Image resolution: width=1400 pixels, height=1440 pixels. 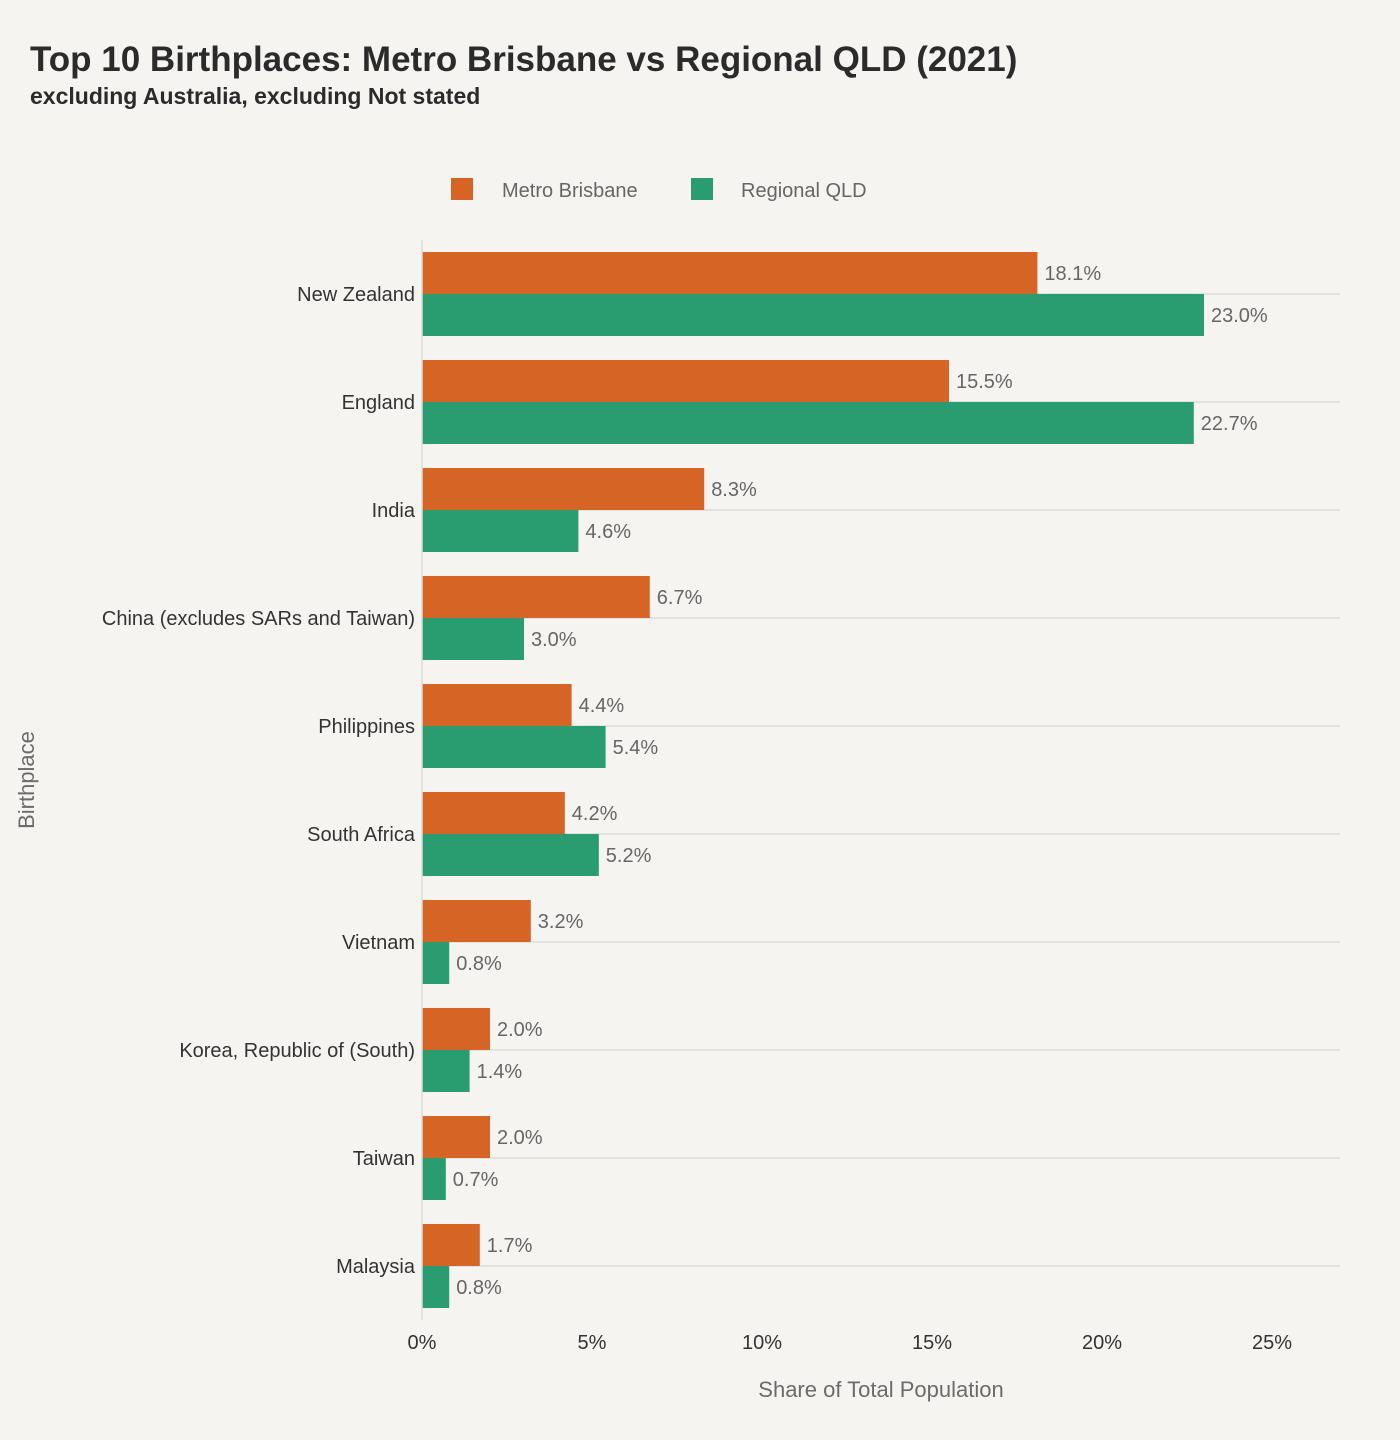 I want to click on x-tick-label: 0%, so click(x=422, y=1343).